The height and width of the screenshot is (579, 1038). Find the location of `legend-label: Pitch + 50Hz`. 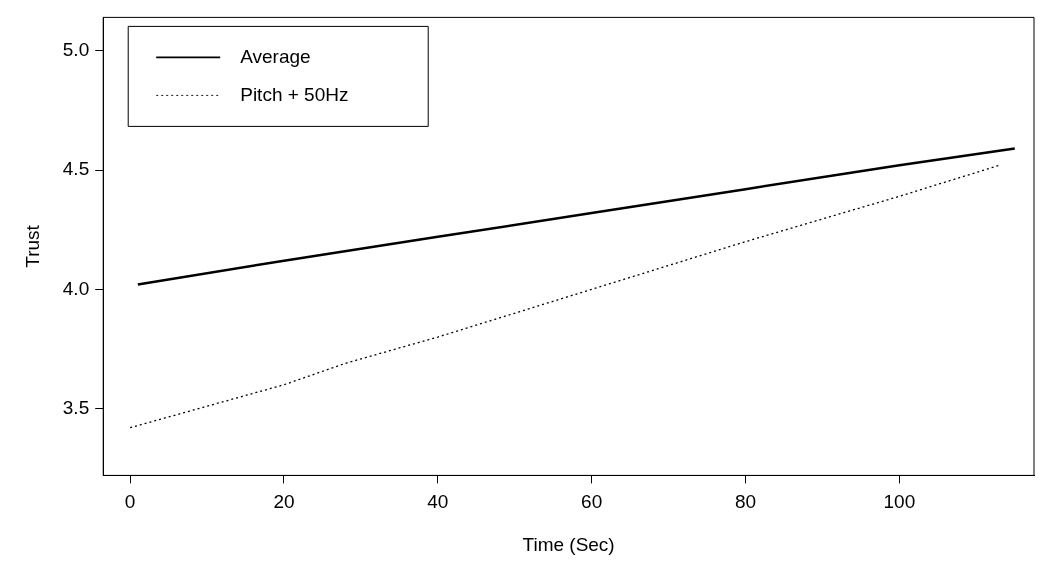

legend-label: Pitch + 50Hz is located at coordinates (294, 94).